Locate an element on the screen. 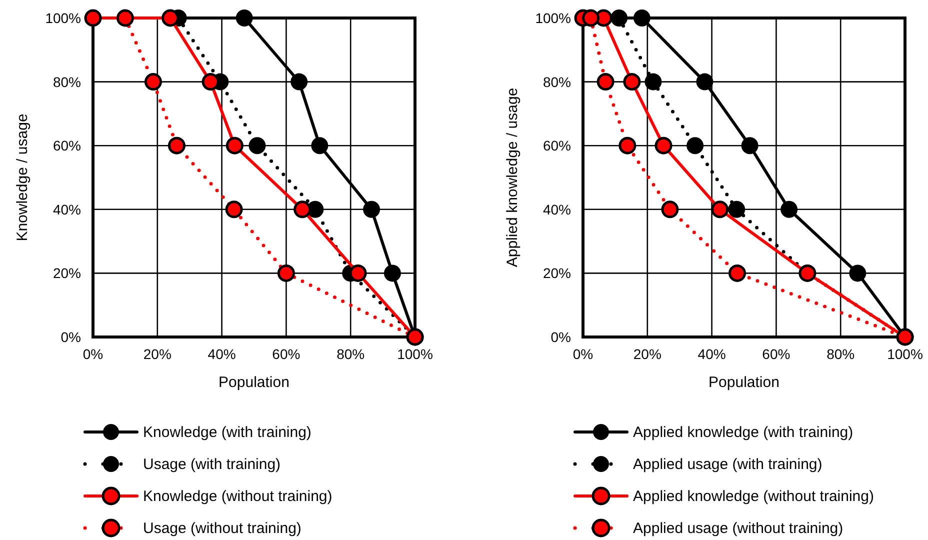 The height and width of the screenshot is (540, 928). legend-label: Knowledge (with training) is located at coordinates (227, 432).